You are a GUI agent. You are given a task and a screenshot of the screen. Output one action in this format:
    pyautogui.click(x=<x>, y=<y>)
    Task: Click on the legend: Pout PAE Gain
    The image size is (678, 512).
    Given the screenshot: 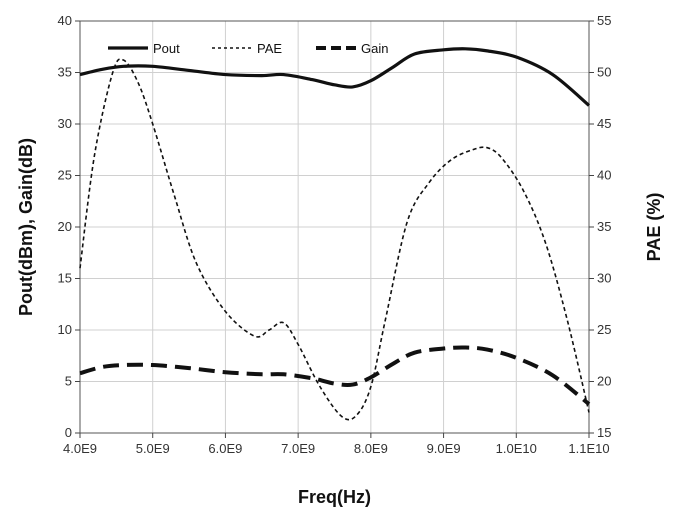 What is the action you would take?
    pyautogui.click(x=248, y=48)
    